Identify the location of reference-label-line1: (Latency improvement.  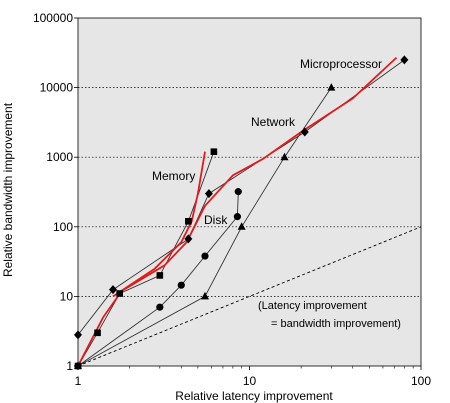
(312, 306).